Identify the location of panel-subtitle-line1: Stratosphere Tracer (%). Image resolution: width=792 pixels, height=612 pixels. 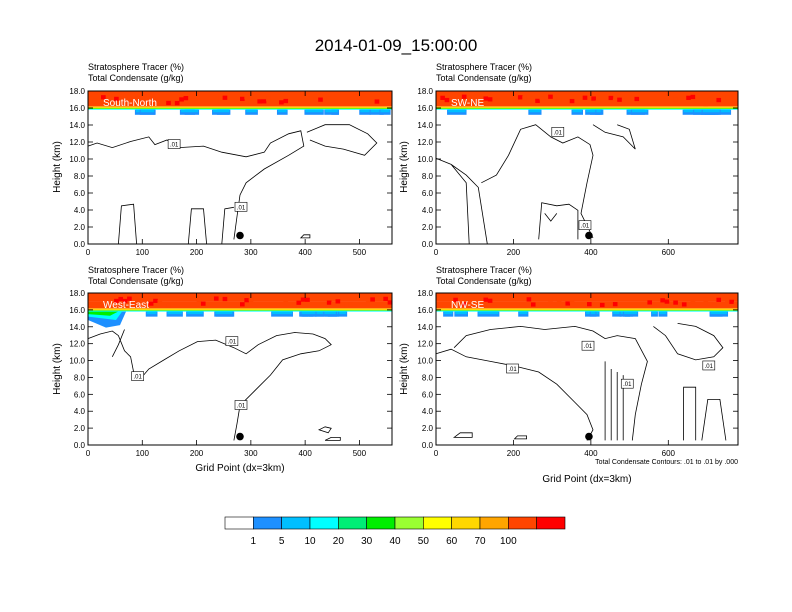
(136, 270).